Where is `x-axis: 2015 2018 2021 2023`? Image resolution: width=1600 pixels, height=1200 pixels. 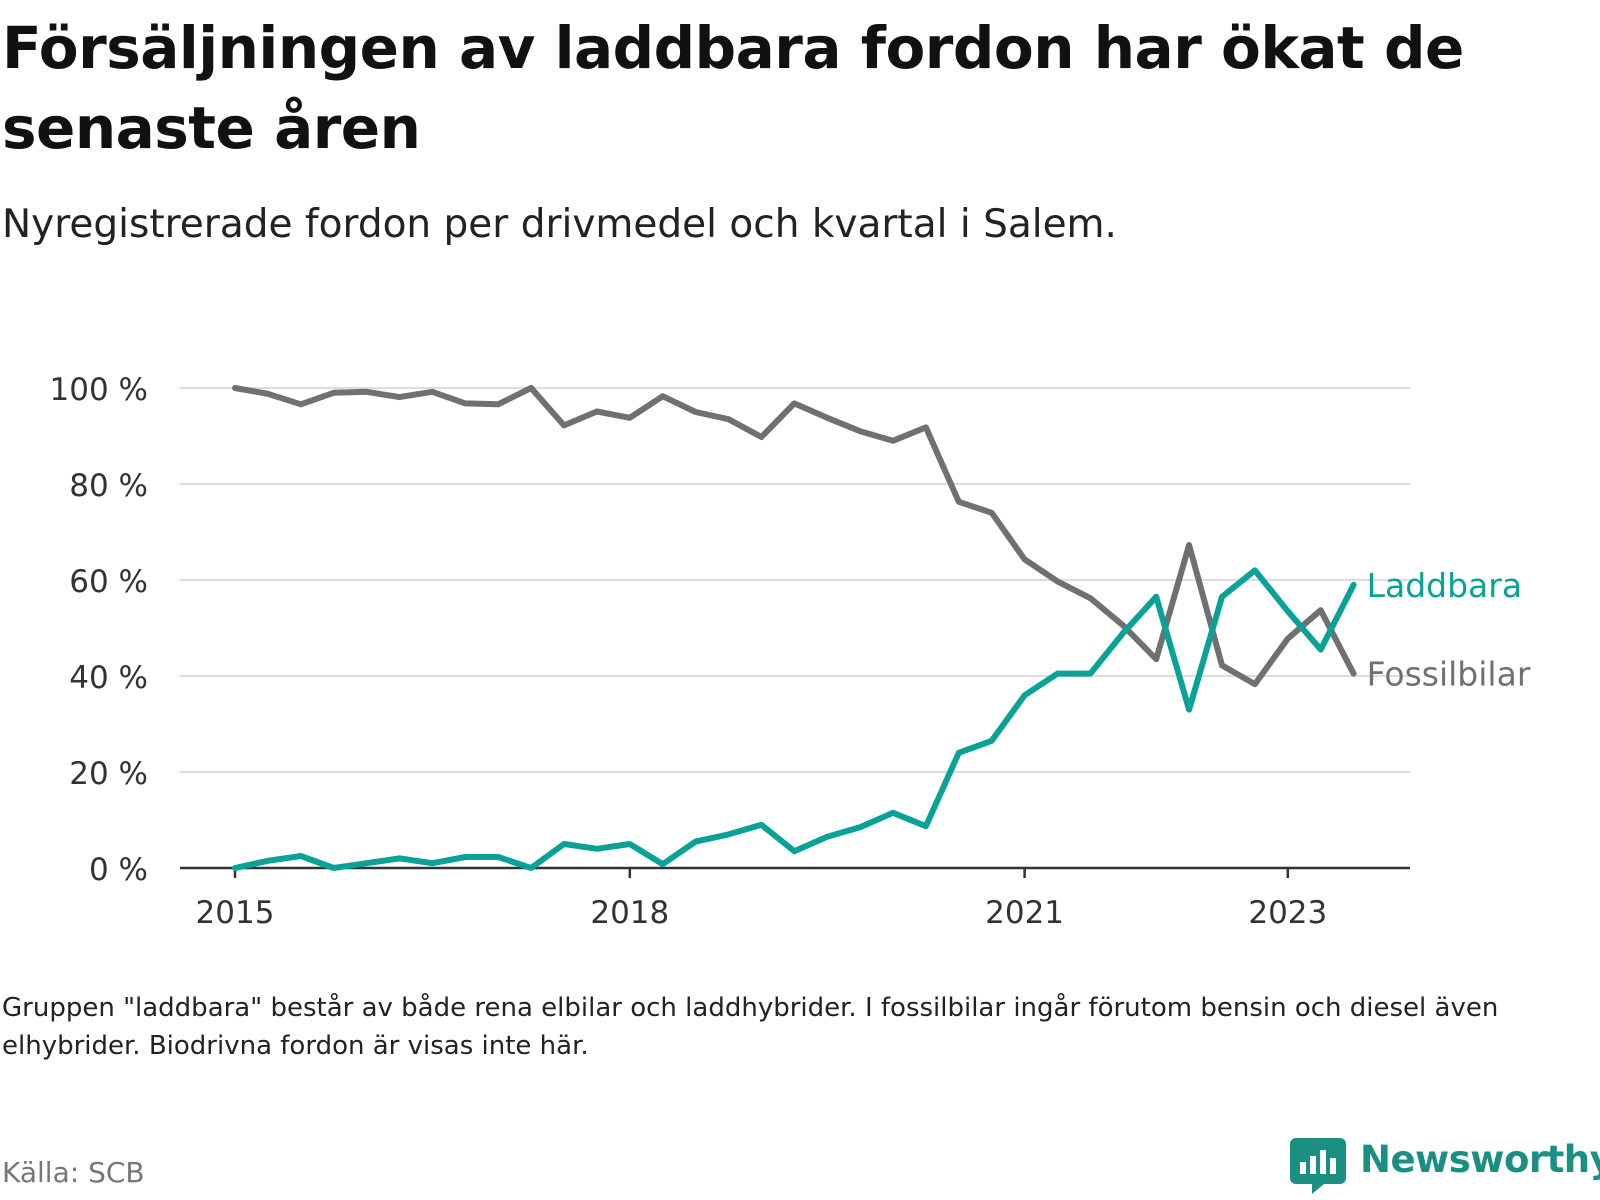
x-axis: 2015 2018 2021 2023 is located at coordinates (761, 899).